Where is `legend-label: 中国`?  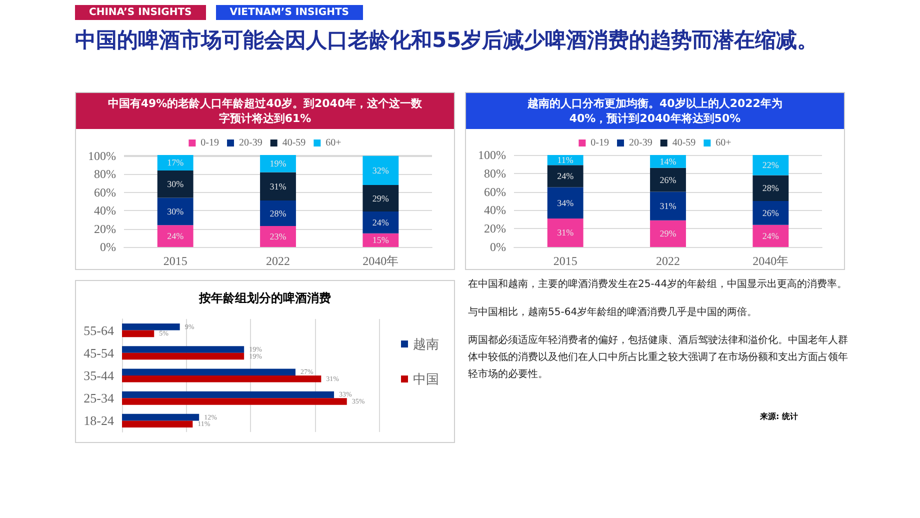 legend-label: 中国 is located at coordinates (426, 379).